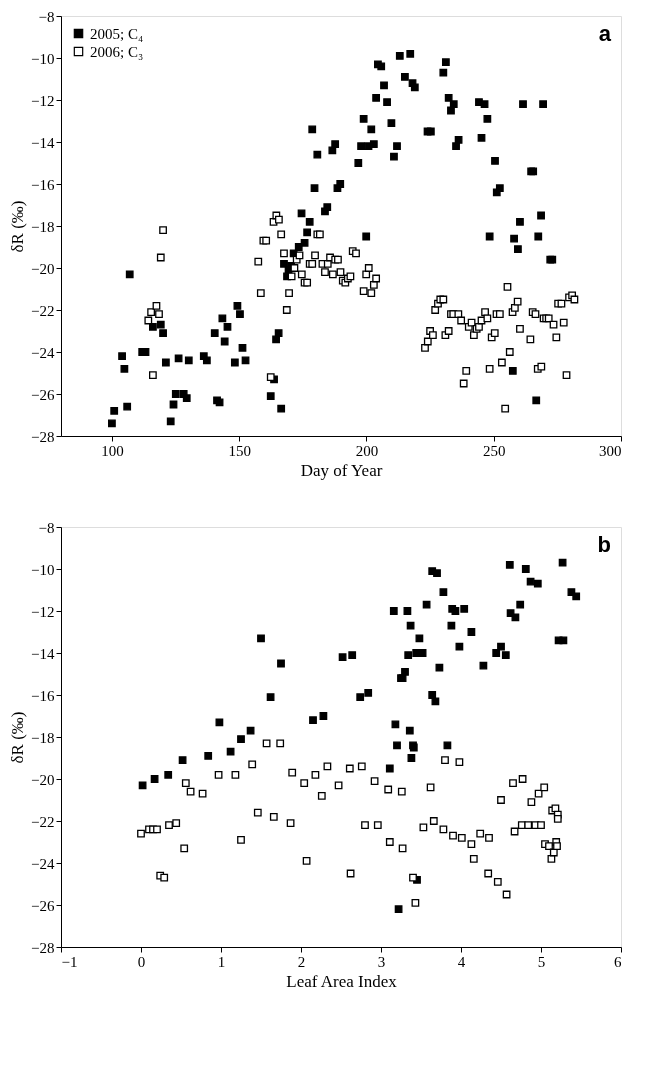 The width and height of the screenshot is (655, 1083). I want to click on x-tick-label: 3, so click(381, 961).